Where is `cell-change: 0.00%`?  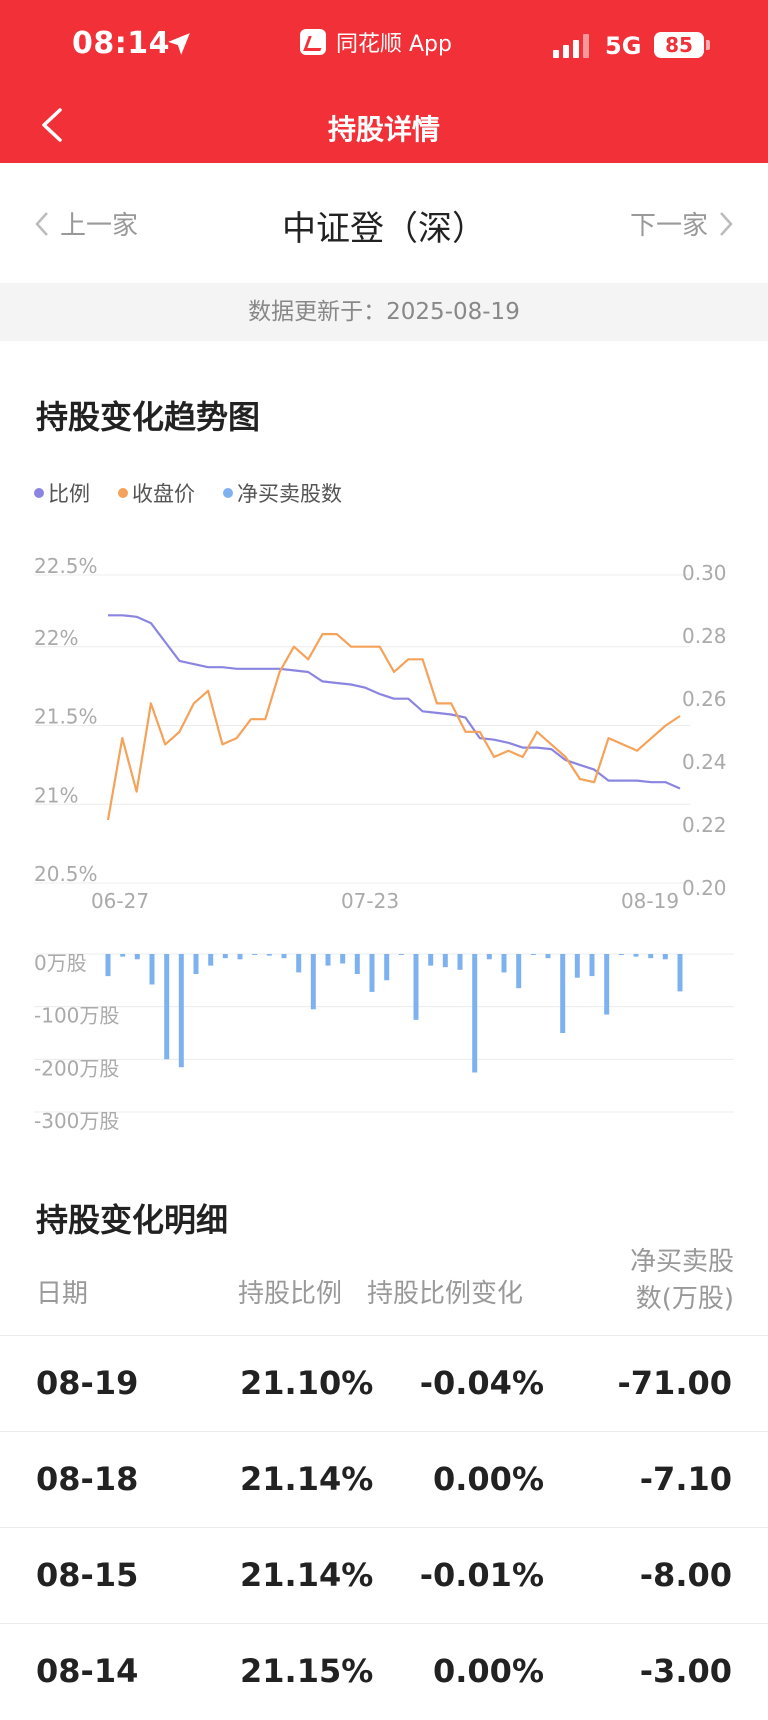
cell-change: 0.00% is located at coordinates (488, 1479).